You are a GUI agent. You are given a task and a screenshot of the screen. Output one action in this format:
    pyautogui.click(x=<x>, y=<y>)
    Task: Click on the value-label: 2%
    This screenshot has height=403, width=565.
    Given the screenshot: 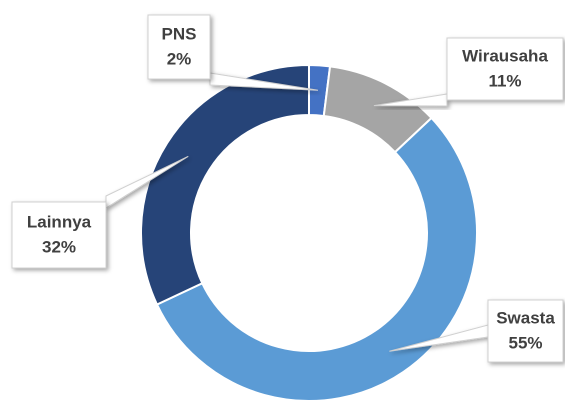 What is the action you would take?
    pyautogui.click(x=179, y=58)
    